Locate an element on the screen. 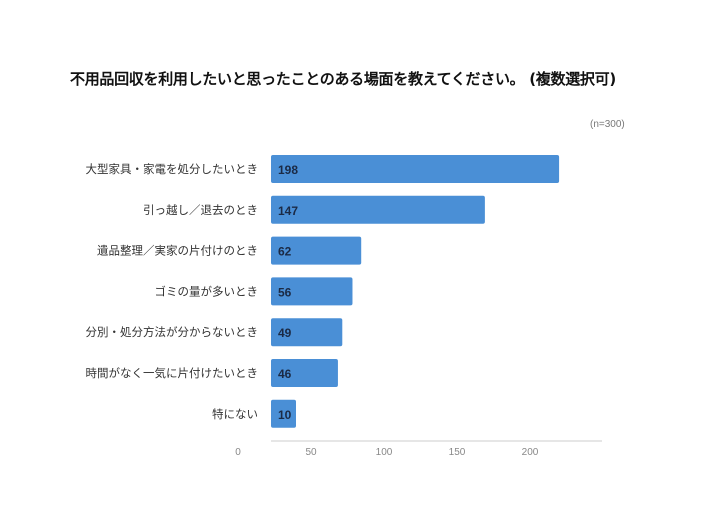 The height and width of the screenshot is (530, 710). data-label: 147 is located at coordinates (288, 211).